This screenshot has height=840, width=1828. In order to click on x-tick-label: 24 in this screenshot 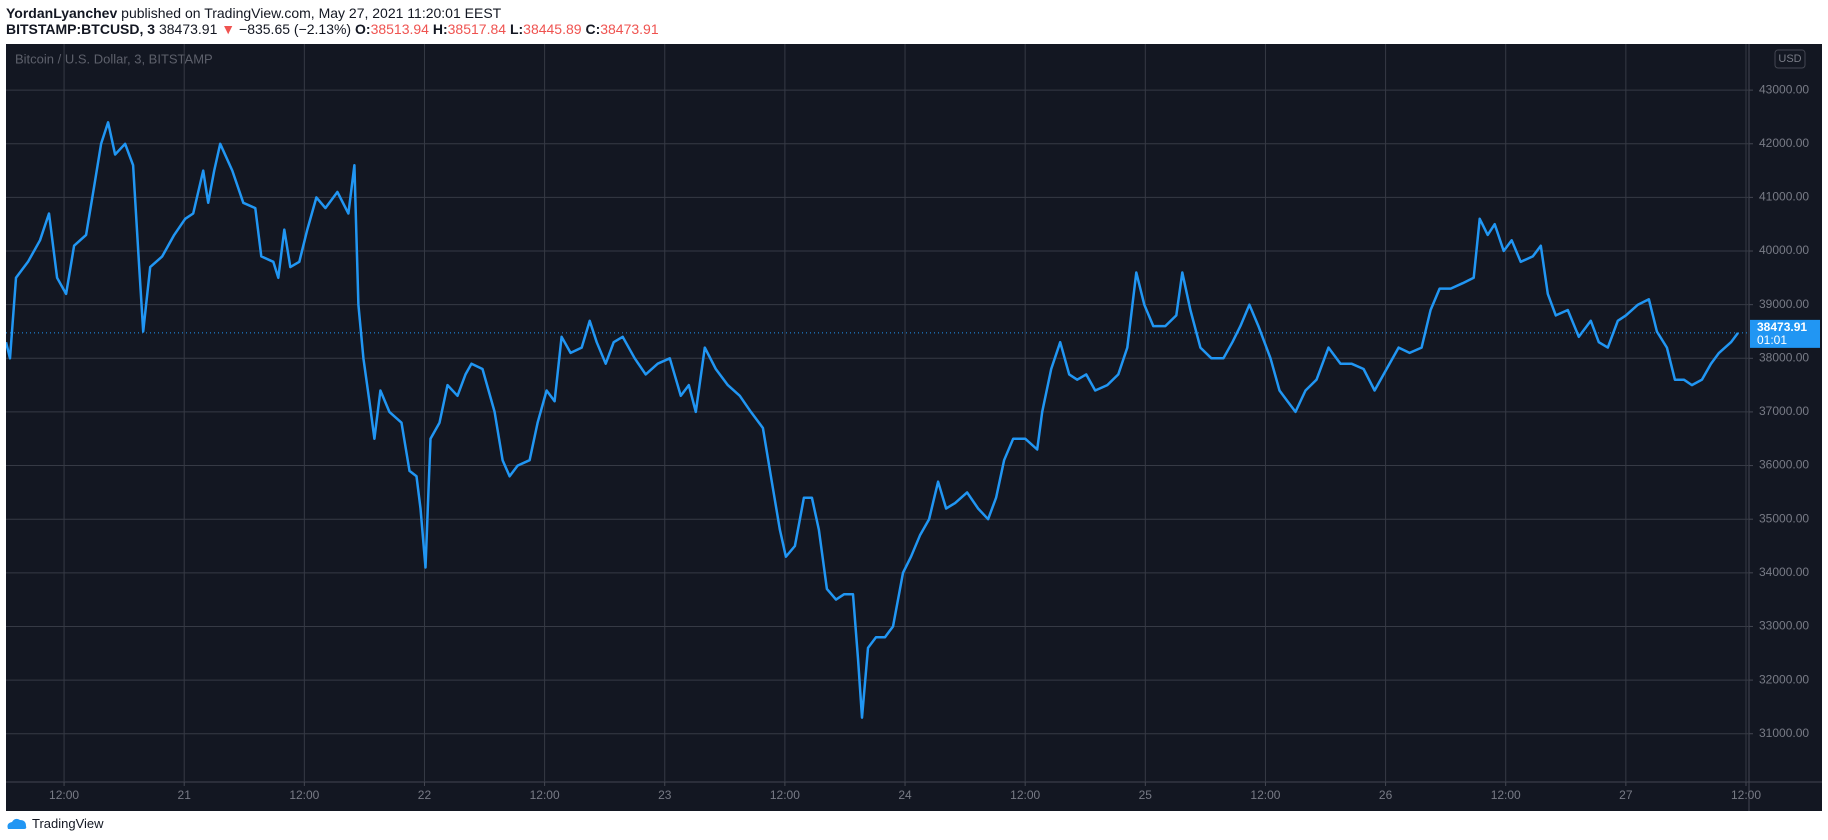, I will do `click(905, 795)`.